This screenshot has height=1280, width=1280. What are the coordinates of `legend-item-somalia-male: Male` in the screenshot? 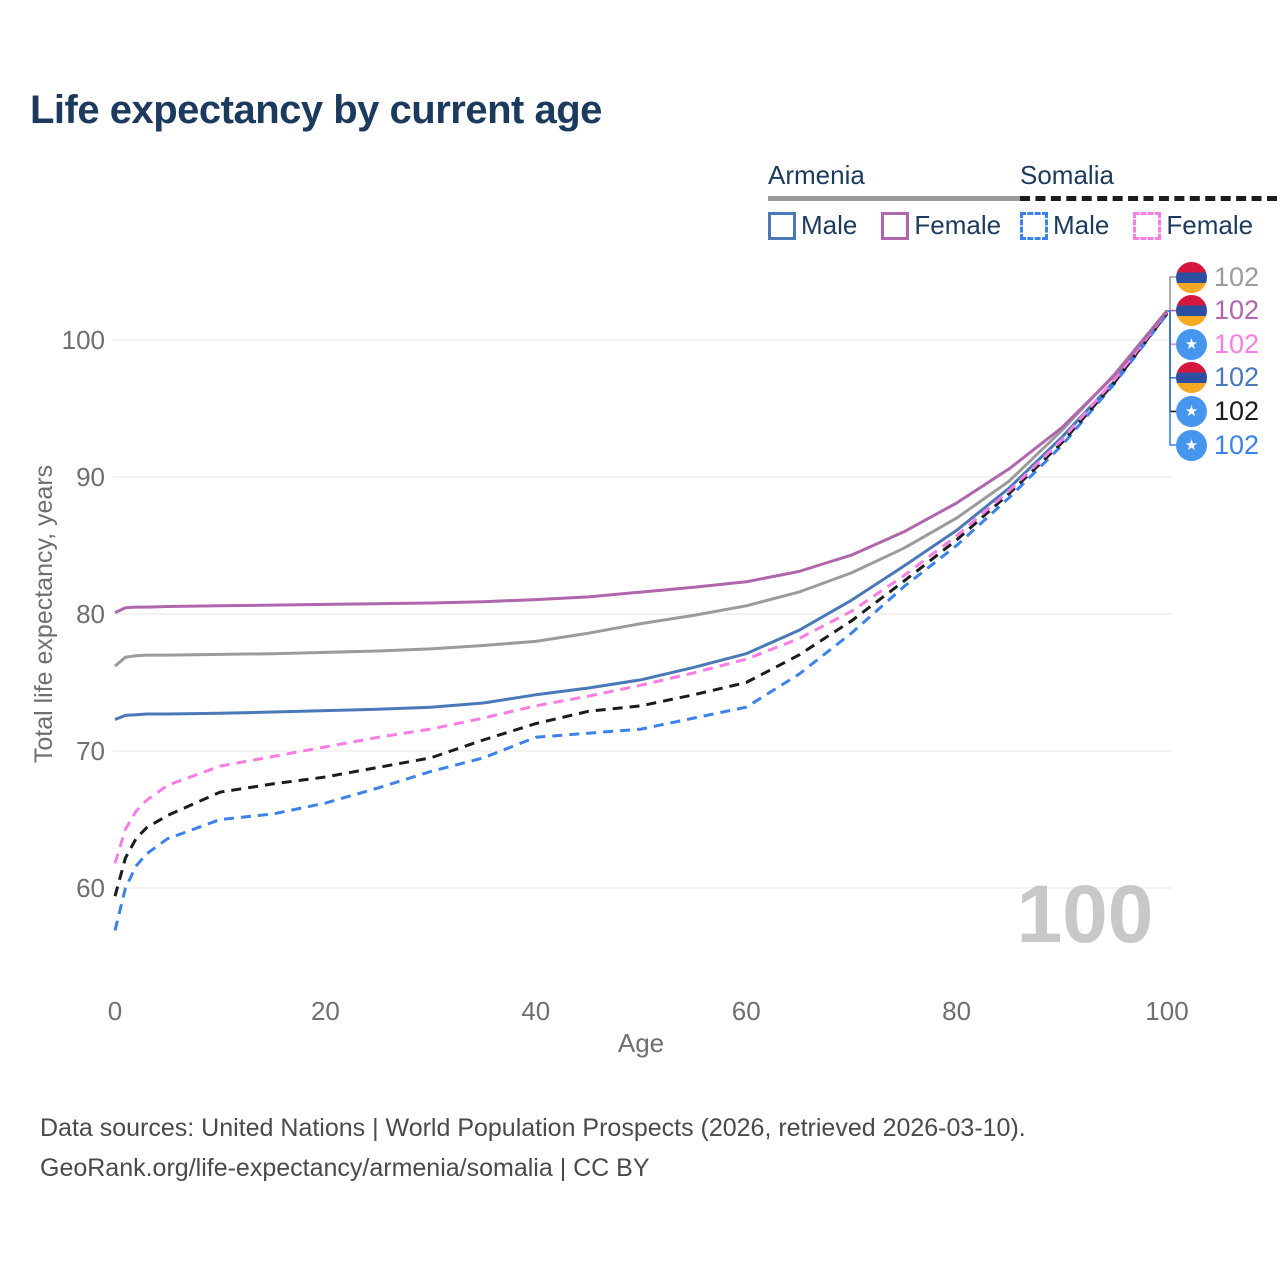 It's located at (1064, 225).